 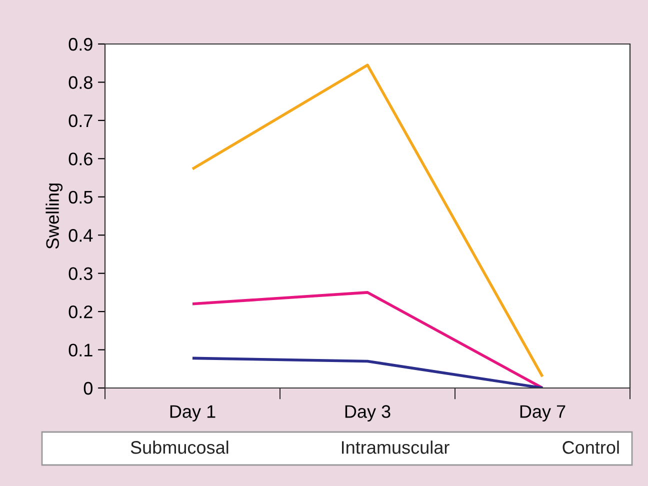 I want to click on text: Control, so click(x=590, y=447).